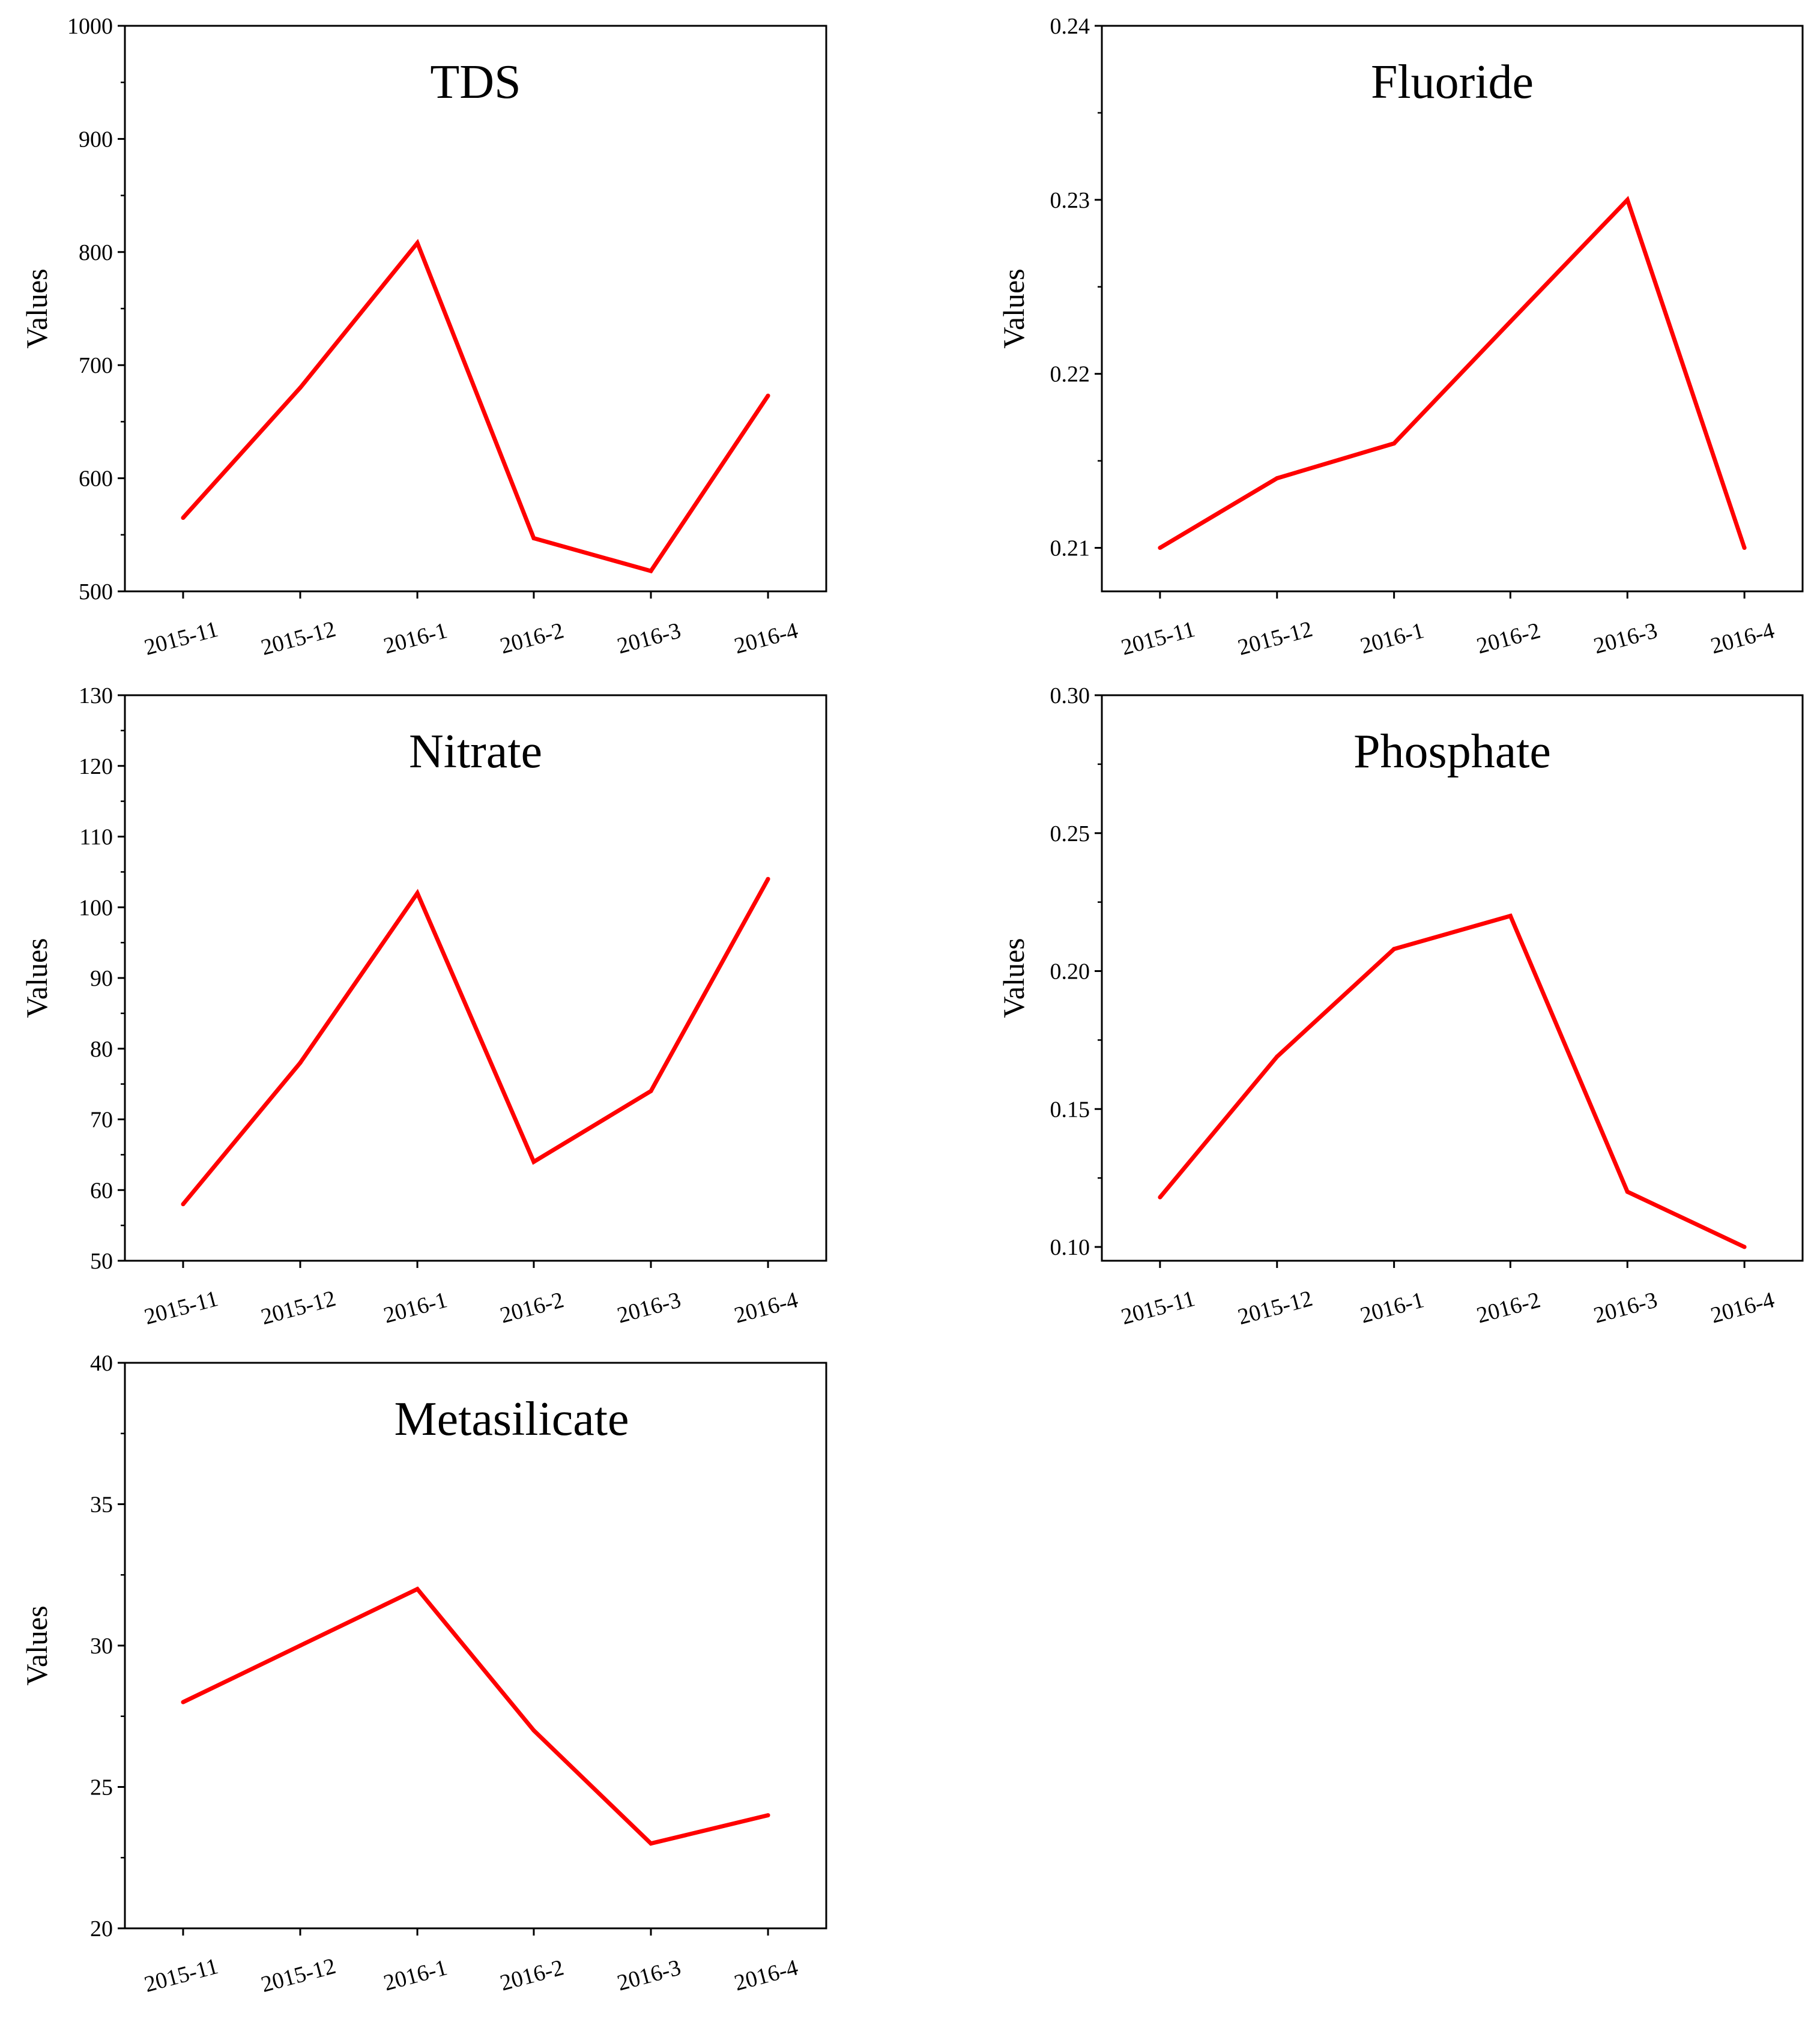 The height and width of the screenshot is (2022, 1820). Describe the element at coordinates (101, 978) in the screenshot. I see `chart-2-y-tick-label: 90` at that location.